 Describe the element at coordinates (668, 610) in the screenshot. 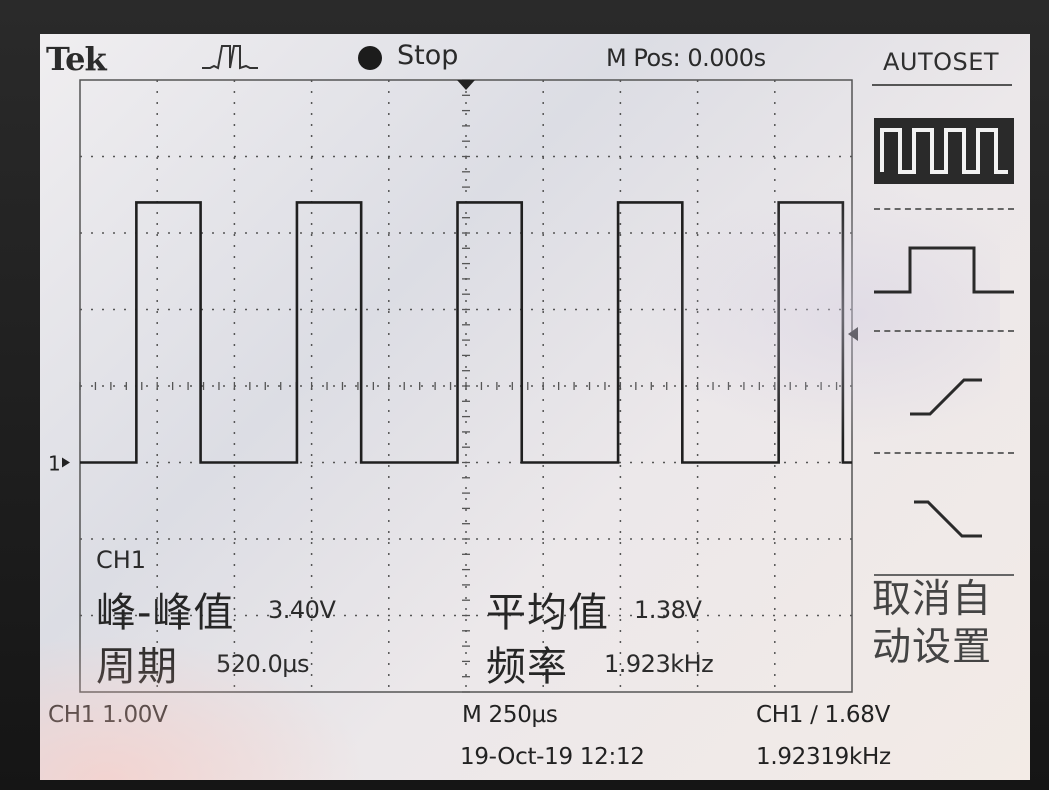

I see `mean-value: 1.38V` at that location.